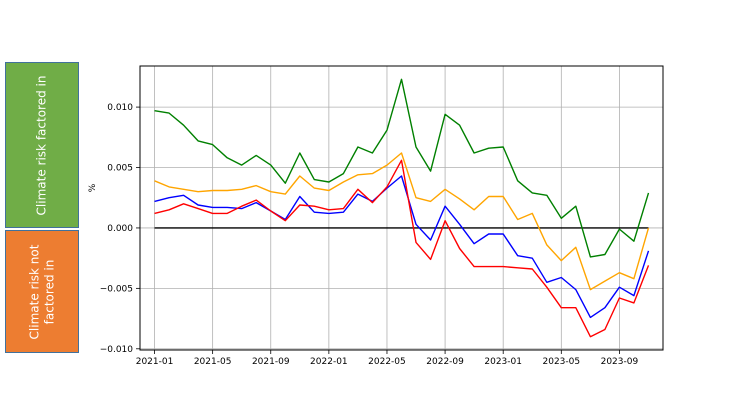  I want to click on x-tick-label: 2022-09, so click(445, 362).